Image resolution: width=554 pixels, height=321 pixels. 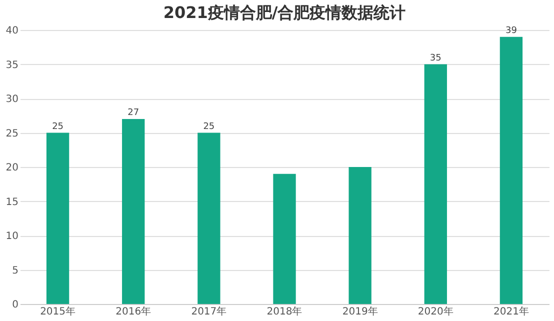 I want to click on y-tick-label: 40, so click(x=12, y=31).